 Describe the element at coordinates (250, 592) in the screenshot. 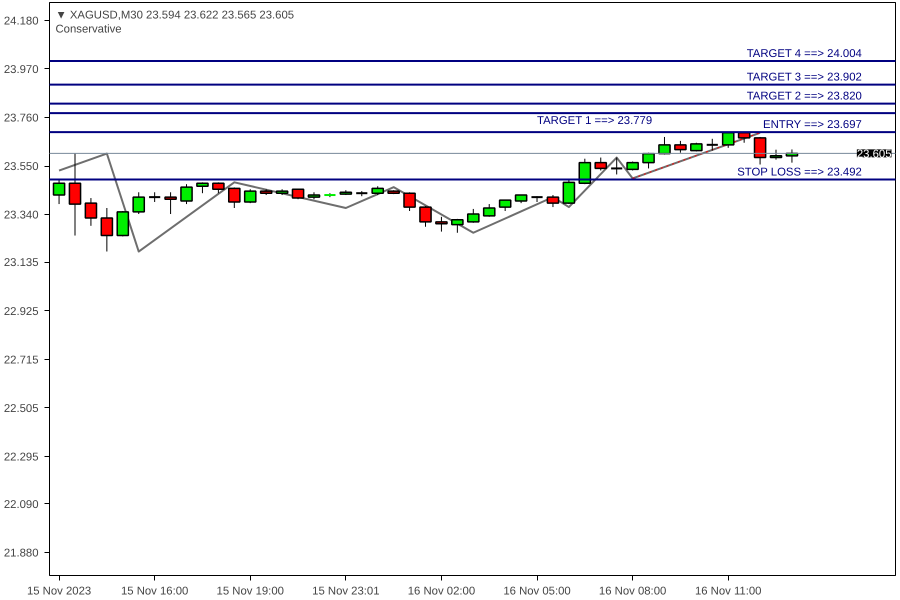

I see `x-tick-label: 15 Nov 19:00` at that location.